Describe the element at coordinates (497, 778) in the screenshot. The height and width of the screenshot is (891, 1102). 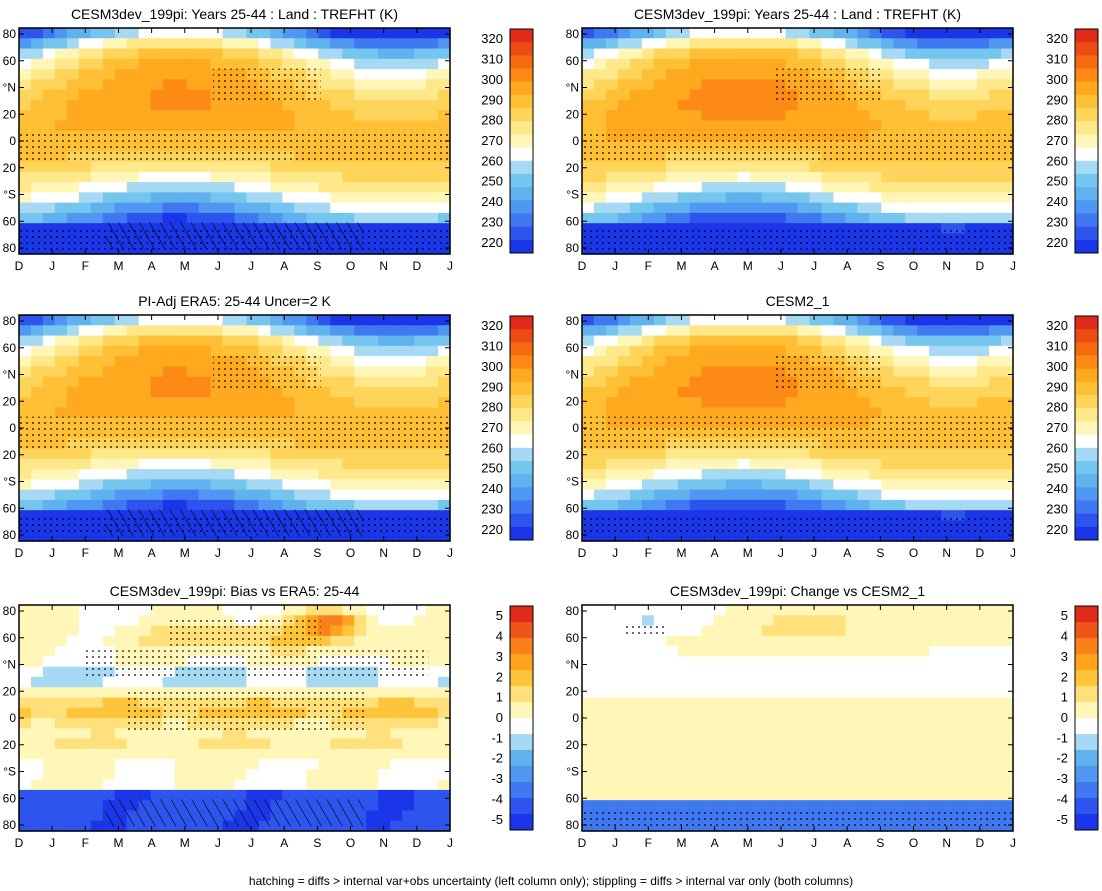
I see `colorbar-label: -3` at that location.